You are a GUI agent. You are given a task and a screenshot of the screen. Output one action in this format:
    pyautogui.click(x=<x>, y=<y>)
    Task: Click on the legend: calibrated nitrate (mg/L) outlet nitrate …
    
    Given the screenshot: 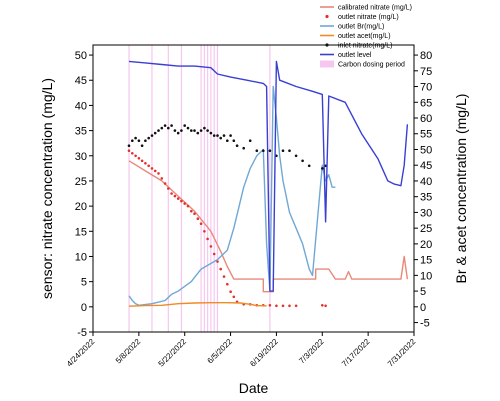 What is the action you would take?
    pyautogui.click(x=366, y=37)
    